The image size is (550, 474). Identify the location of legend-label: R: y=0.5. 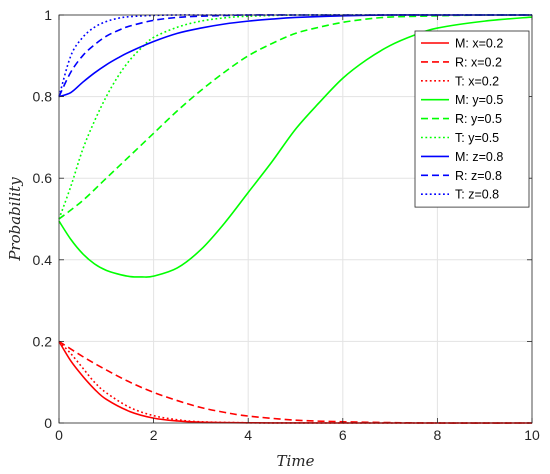
(478, 119).